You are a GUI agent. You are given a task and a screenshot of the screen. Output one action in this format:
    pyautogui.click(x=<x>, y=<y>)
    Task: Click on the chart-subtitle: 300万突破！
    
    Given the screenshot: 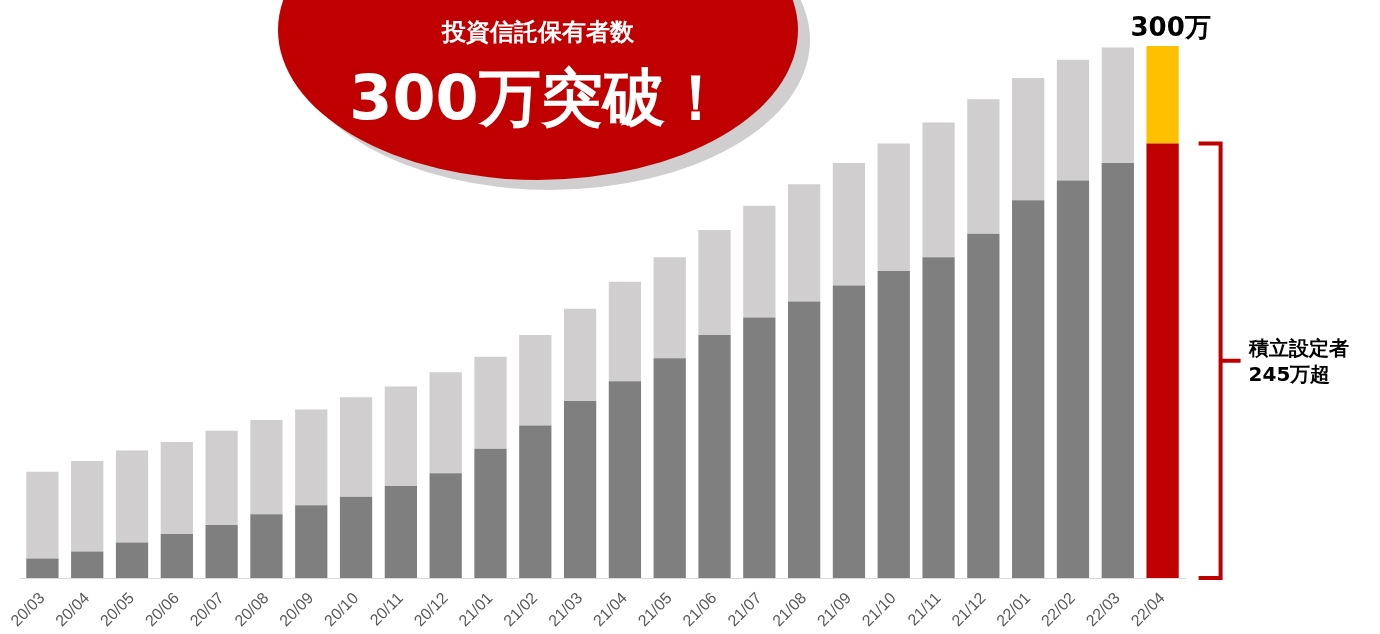 What is the action you would take?
    pyautogui.click(x=538, y=98)
    